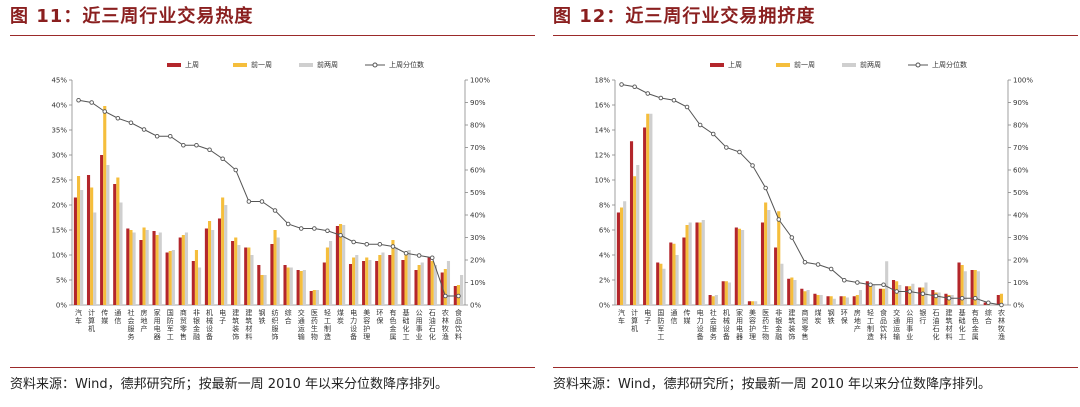  What do you see at coordinates (602, 131) in the screenshot?
I see `left-tick-label: 14%` at bounding box center [602, 131].